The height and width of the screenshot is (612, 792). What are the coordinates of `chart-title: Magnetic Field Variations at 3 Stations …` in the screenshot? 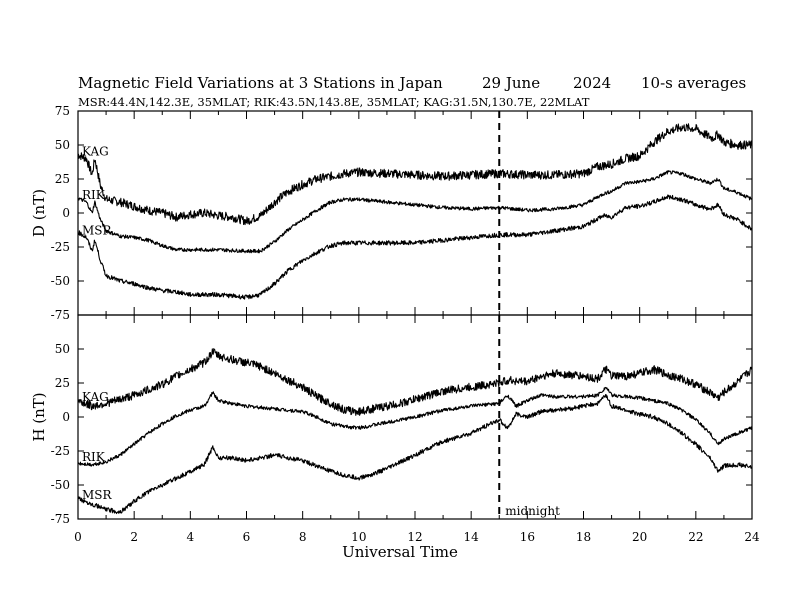 It's located at (260, 83).